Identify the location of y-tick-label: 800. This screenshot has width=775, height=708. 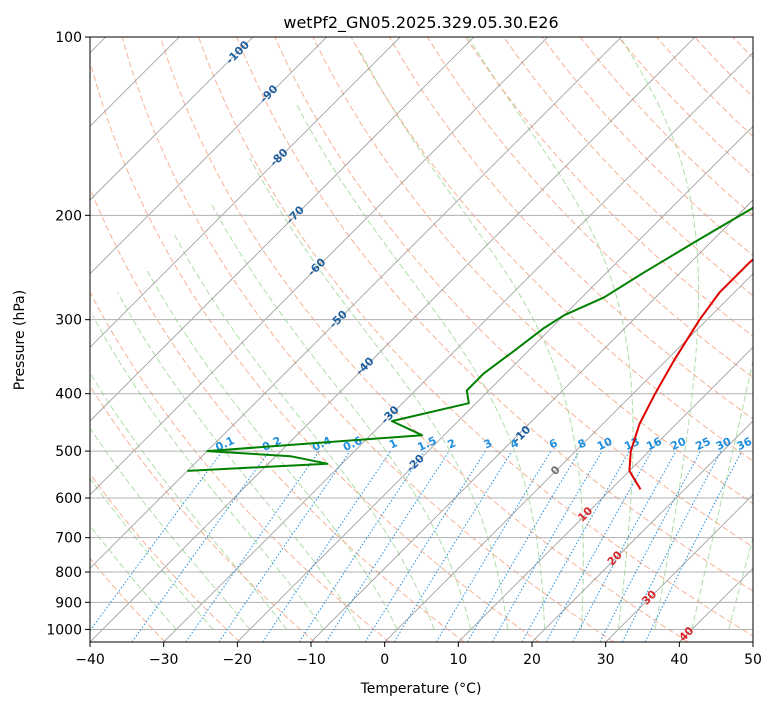
(68, 573).